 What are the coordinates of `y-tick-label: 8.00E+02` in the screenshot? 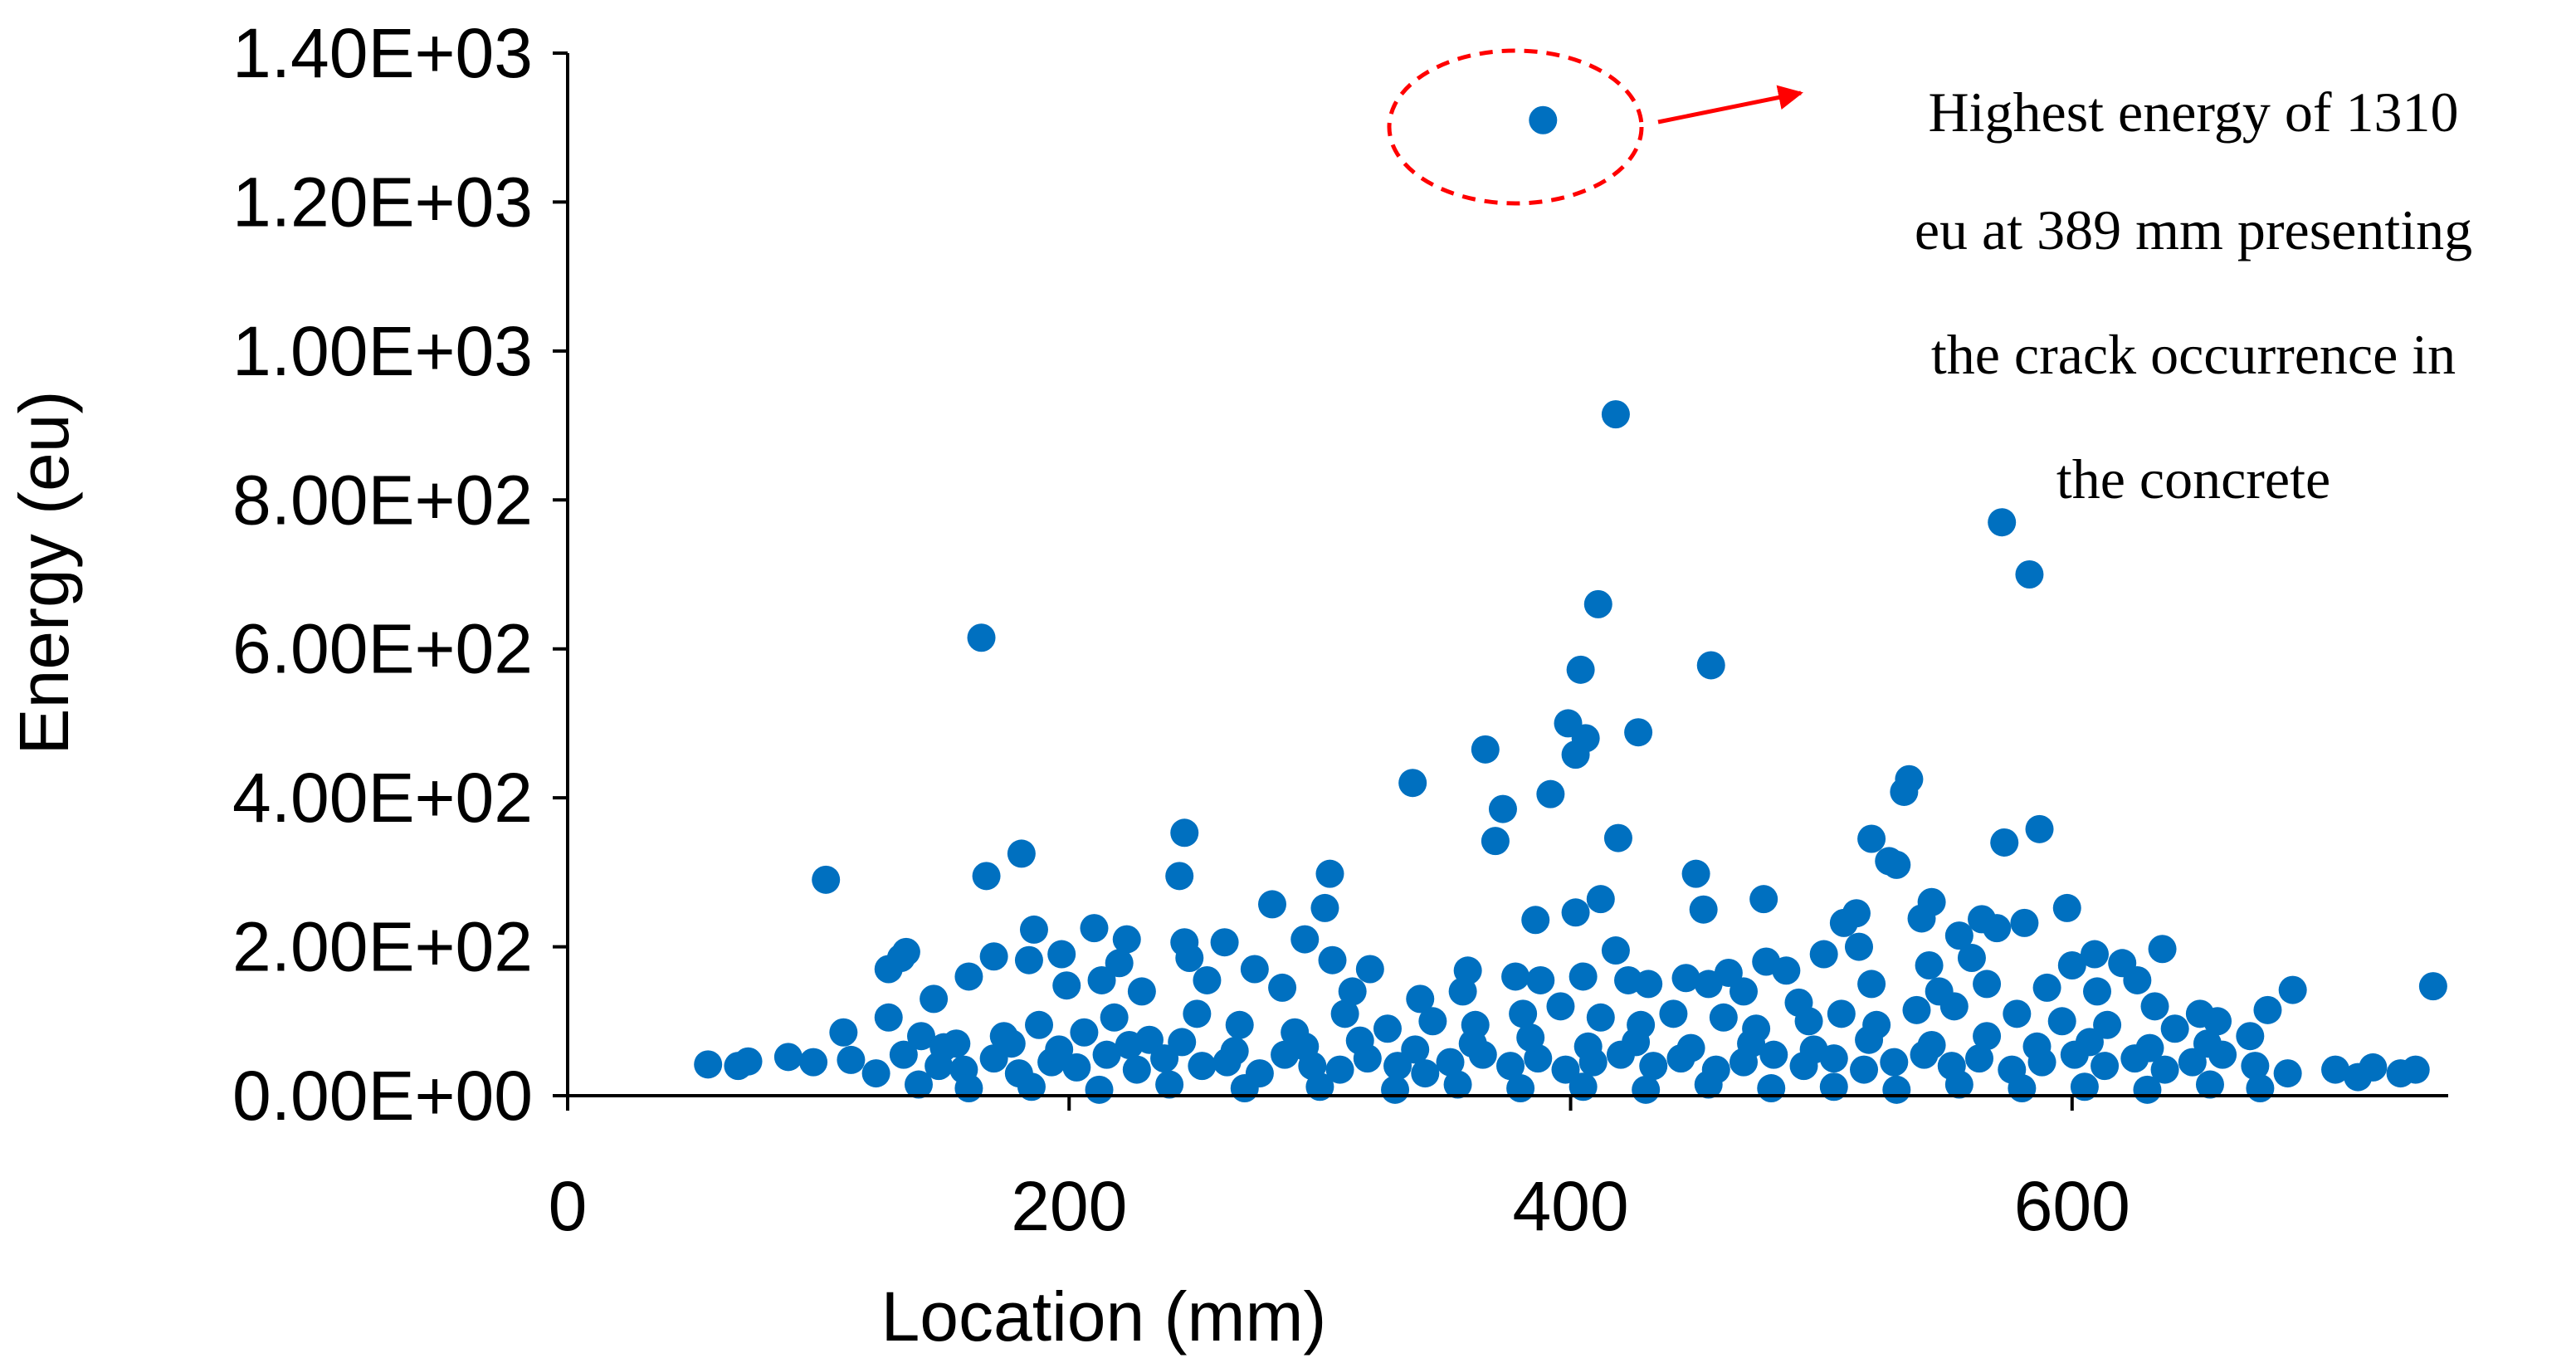 It's located at (383, 500).